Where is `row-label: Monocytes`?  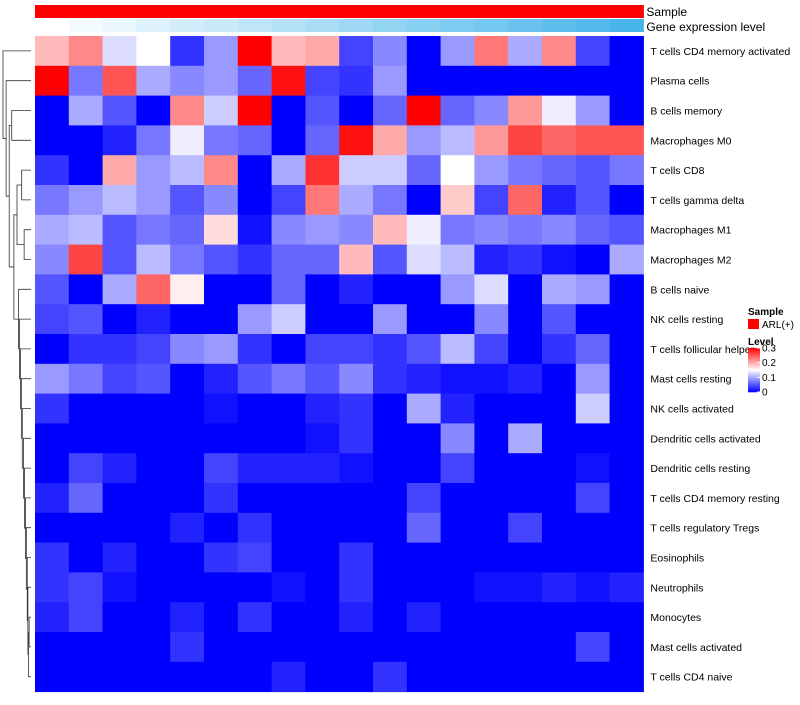 row-label: Monocytes is located at coordinates (675, 618).